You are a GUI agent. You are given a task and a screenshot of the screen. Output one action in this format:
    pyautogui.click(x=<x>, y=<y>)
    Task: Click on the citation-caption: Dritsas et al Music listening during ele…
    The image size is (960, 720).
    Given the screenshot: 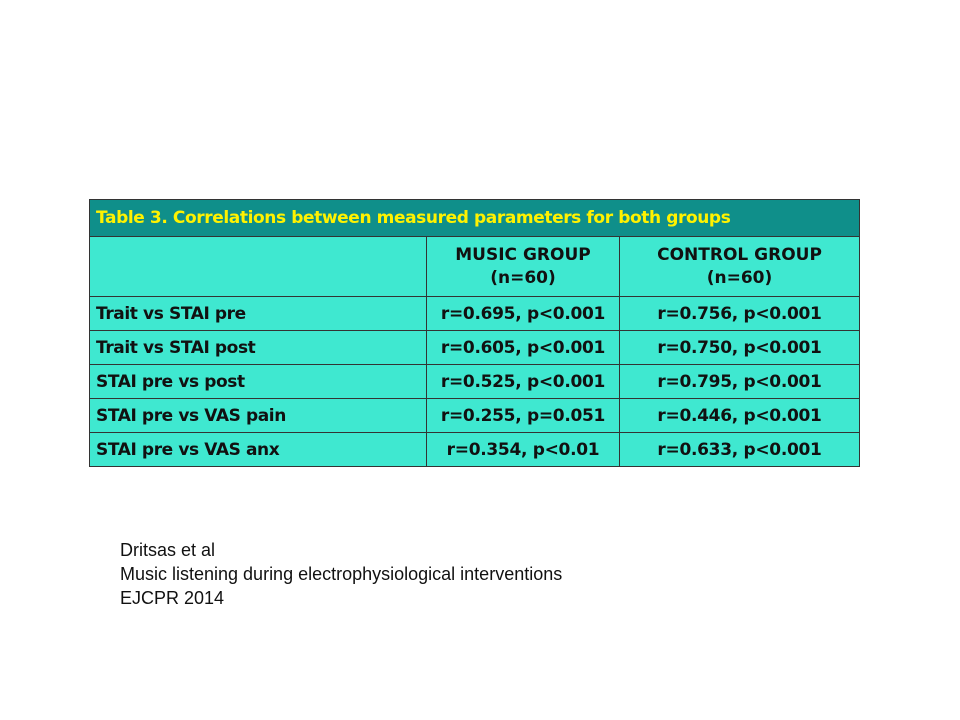 What is the action you would take?
    pyautogui.click(x=341, y=574)
    